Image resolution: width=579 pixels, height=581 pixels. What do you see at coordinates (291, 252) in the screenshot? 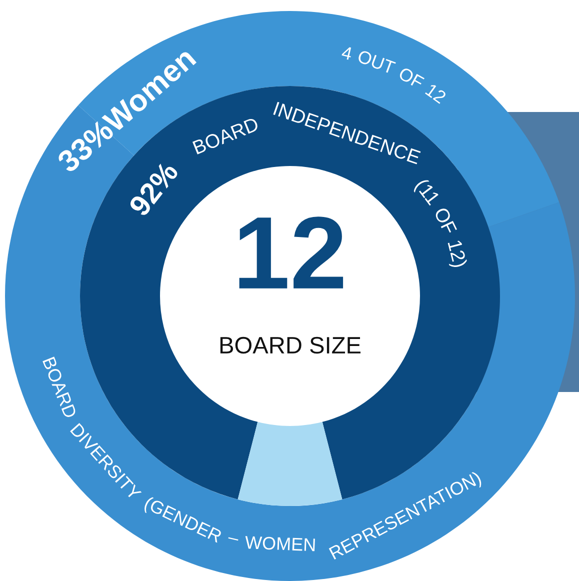
I see `text: 12` at bounding box center [291, 252].